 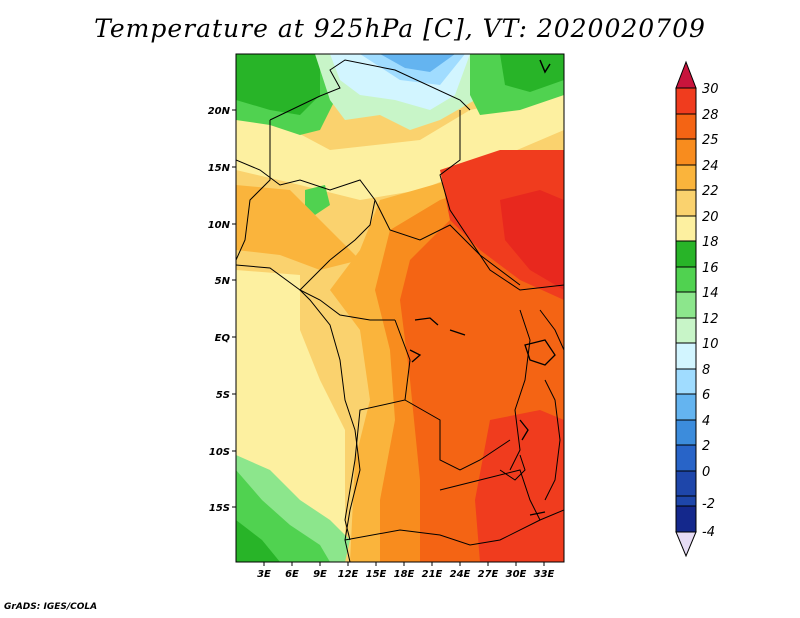 I want to click on coastline, so click(x=298, y=413).